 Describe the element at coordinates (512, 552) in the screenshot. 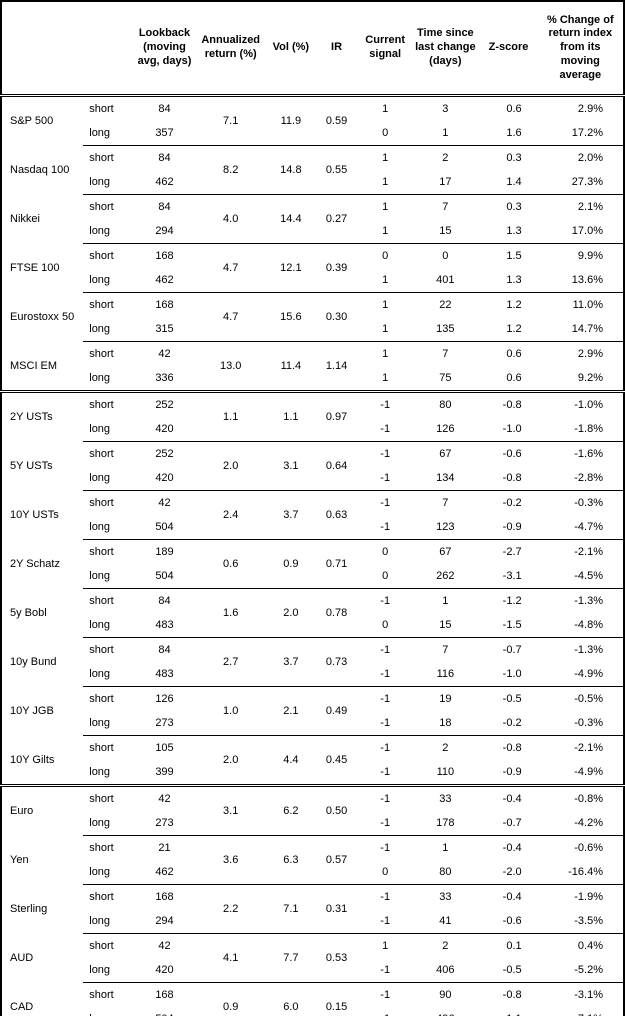

I see `z-score-cell: -2.7` at that location.